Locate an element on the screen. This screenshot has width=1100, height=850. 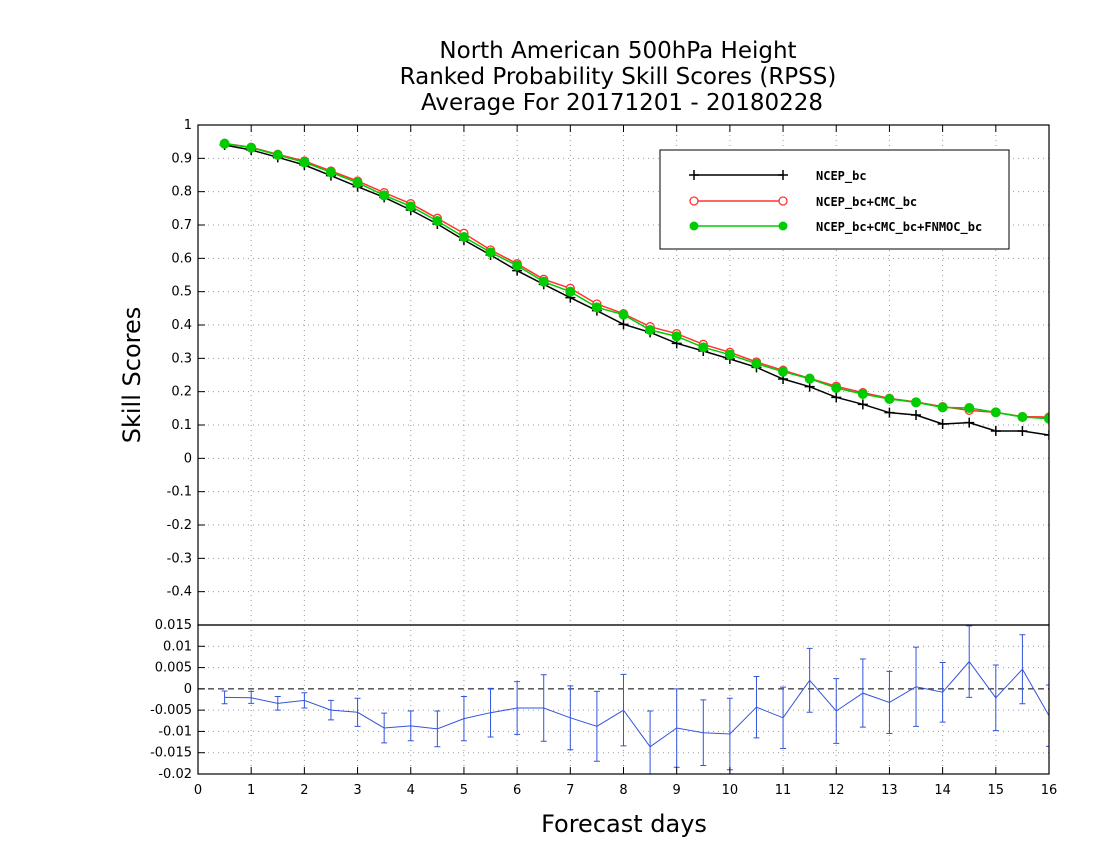
error-bar is located at coordinates (1047, 715).